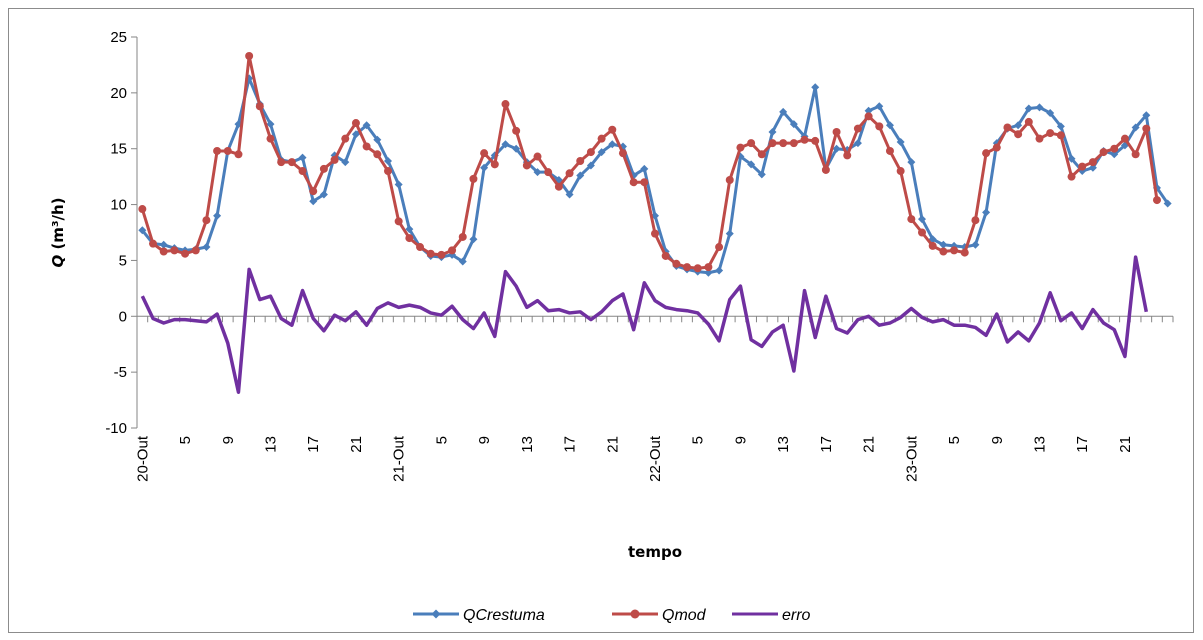  What do you see at coordinates (123, 316) in the screenshot?
I see `y-tick-label: 0` at bounding box center [123, 316].